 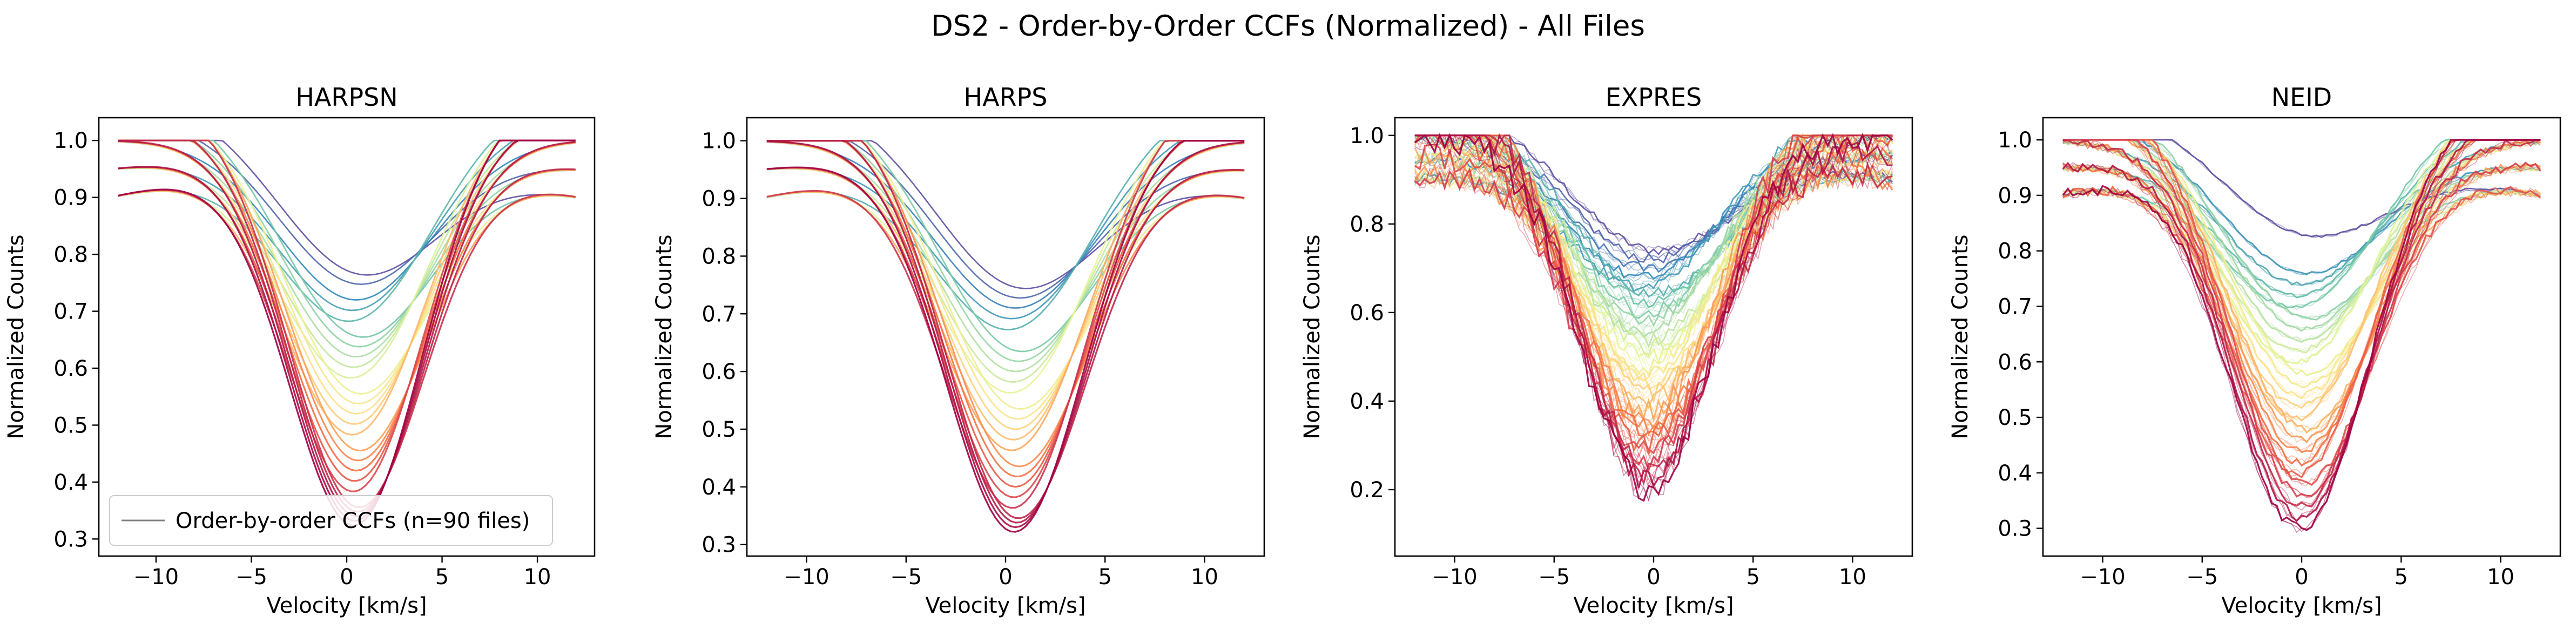 I want to click on legend: Order-by-order CCFs (n=90 files), so click(x=331, y=520).